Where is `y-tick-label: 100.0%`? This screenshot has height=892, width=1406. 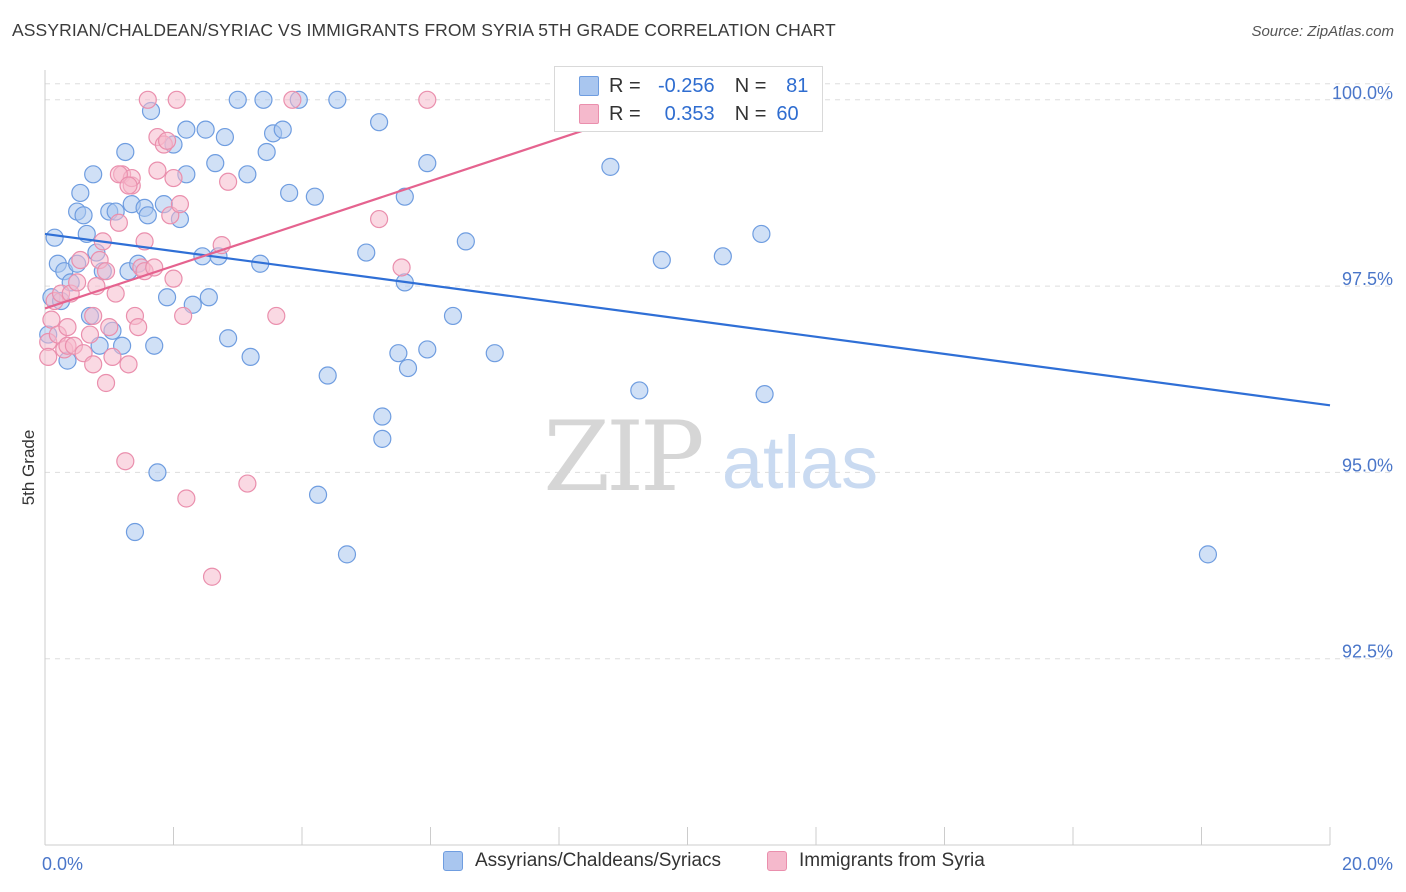
y-tick-label: 100.0% is located at coordinates (1362, 93).